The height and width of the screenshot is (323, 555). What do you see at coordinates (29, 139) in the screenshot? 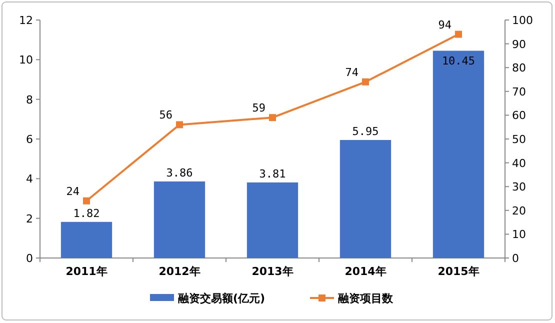
I see `y-tick-label: 6` at bounding box center [29, 139].